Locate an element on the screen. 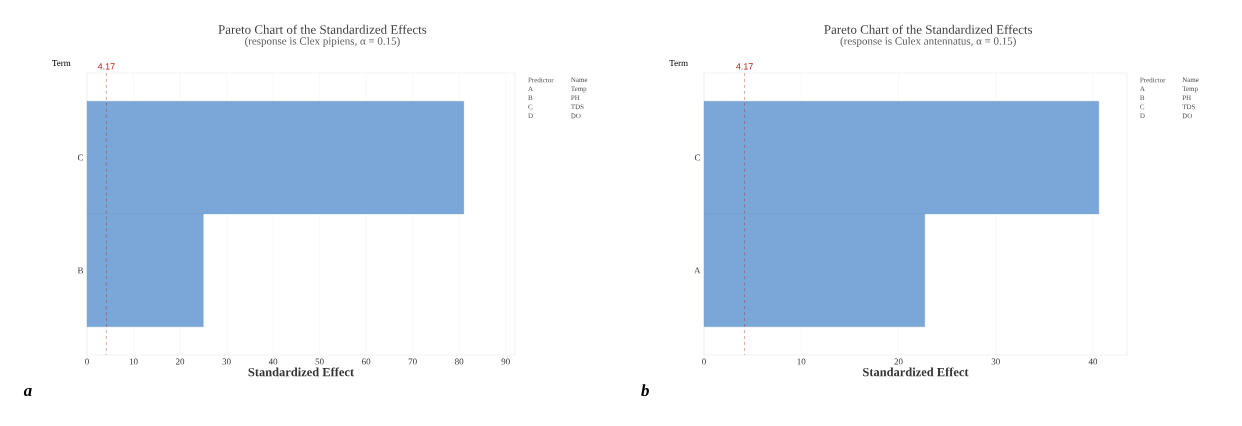  chart-subtitle: (response is Clex pipiens, α = 0.15) is located at coordinates (322, 42).